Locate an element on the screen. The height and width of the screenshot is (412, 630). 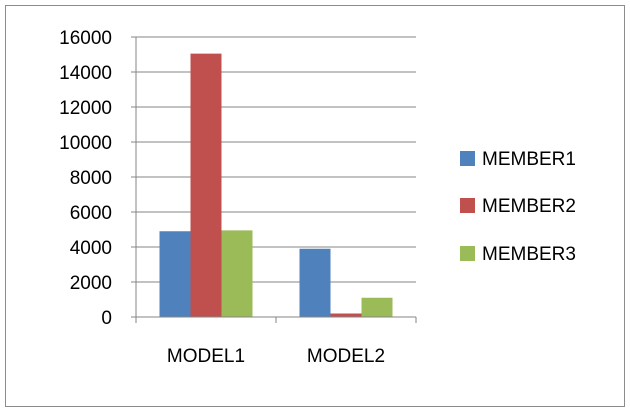
y-tick-label: 6000 is located at coordinates (91, 213).